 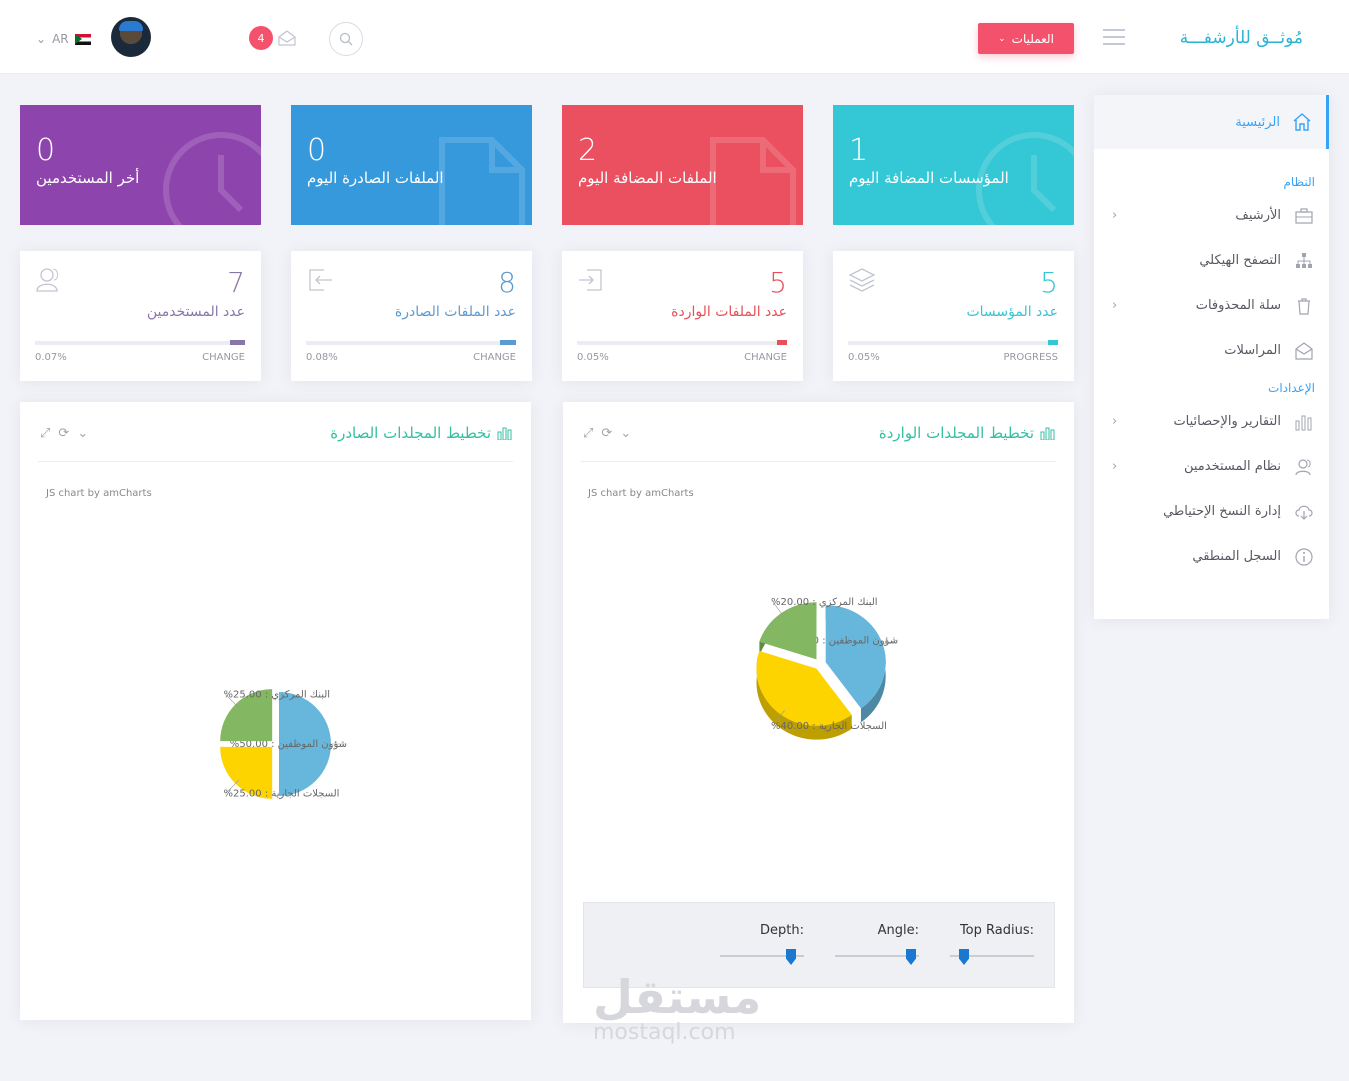 What do you see at coordinates (1257, 122) in the screenshot?
I see `sidebar-home-label: الرئيسية` at bounding box center [1257, 122].